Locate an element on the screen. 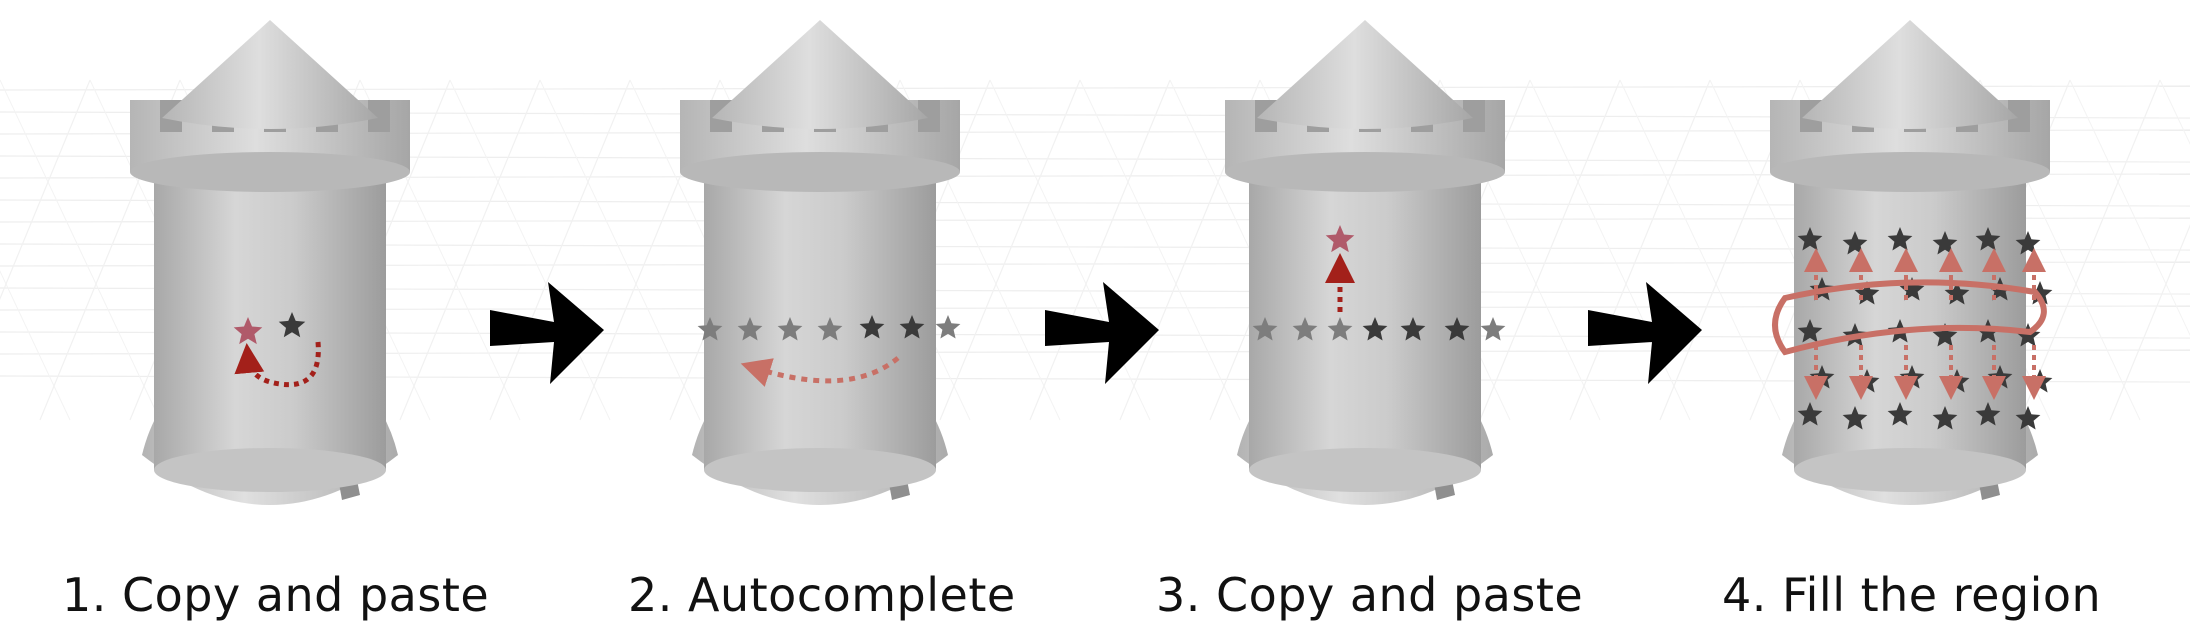  caption-step-1: 1. Copy and paste is located at coordinates (275, 595).